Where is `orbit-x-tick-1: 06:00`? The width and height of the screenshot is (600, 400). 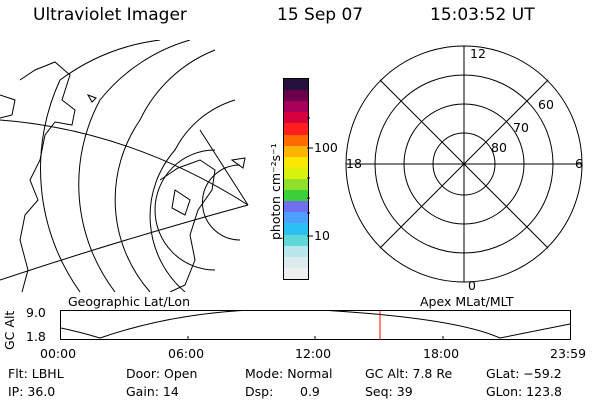 orbit-x-tick-1: 06:00 is located at coordinates (186, 353).